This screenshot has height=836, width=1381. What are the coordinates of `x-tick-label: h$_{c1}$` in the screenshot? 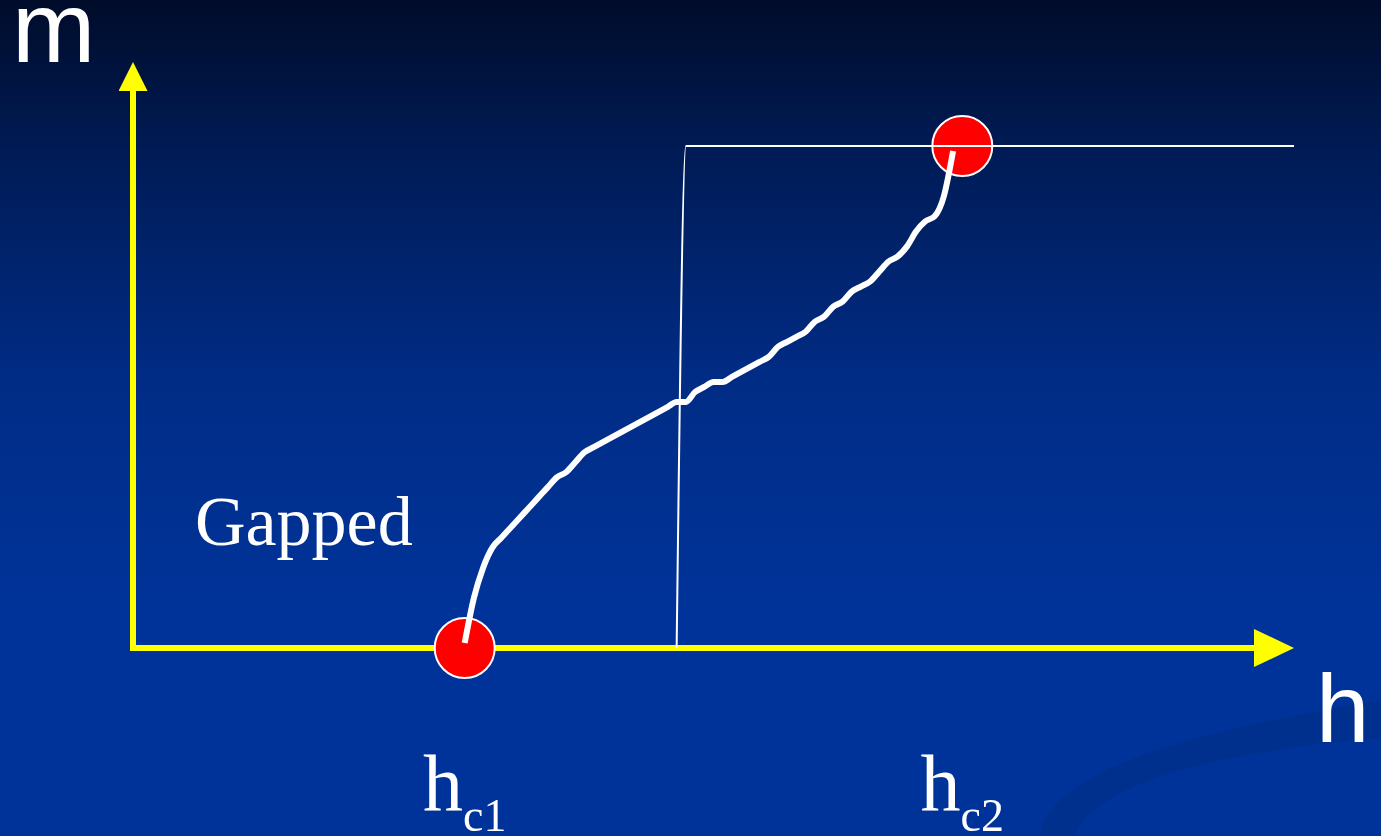 It's located at (465, 787).